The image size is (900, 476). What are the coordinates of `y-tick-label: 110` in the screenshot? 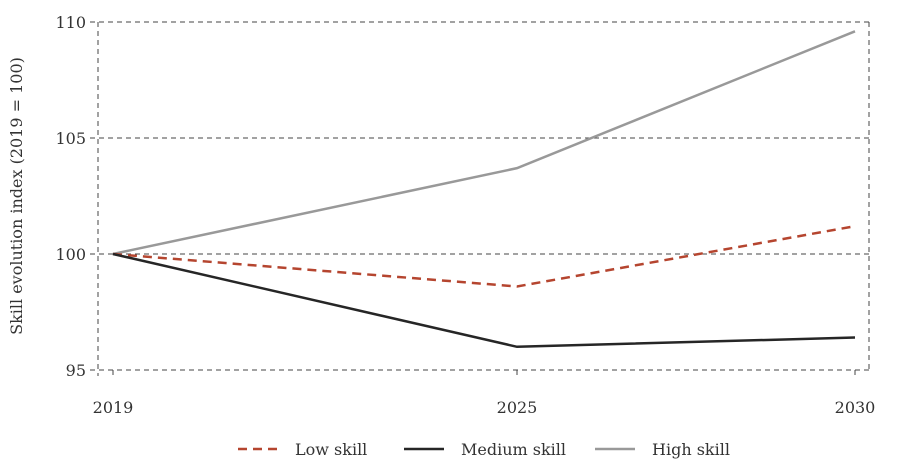 It's located at (70, 22).